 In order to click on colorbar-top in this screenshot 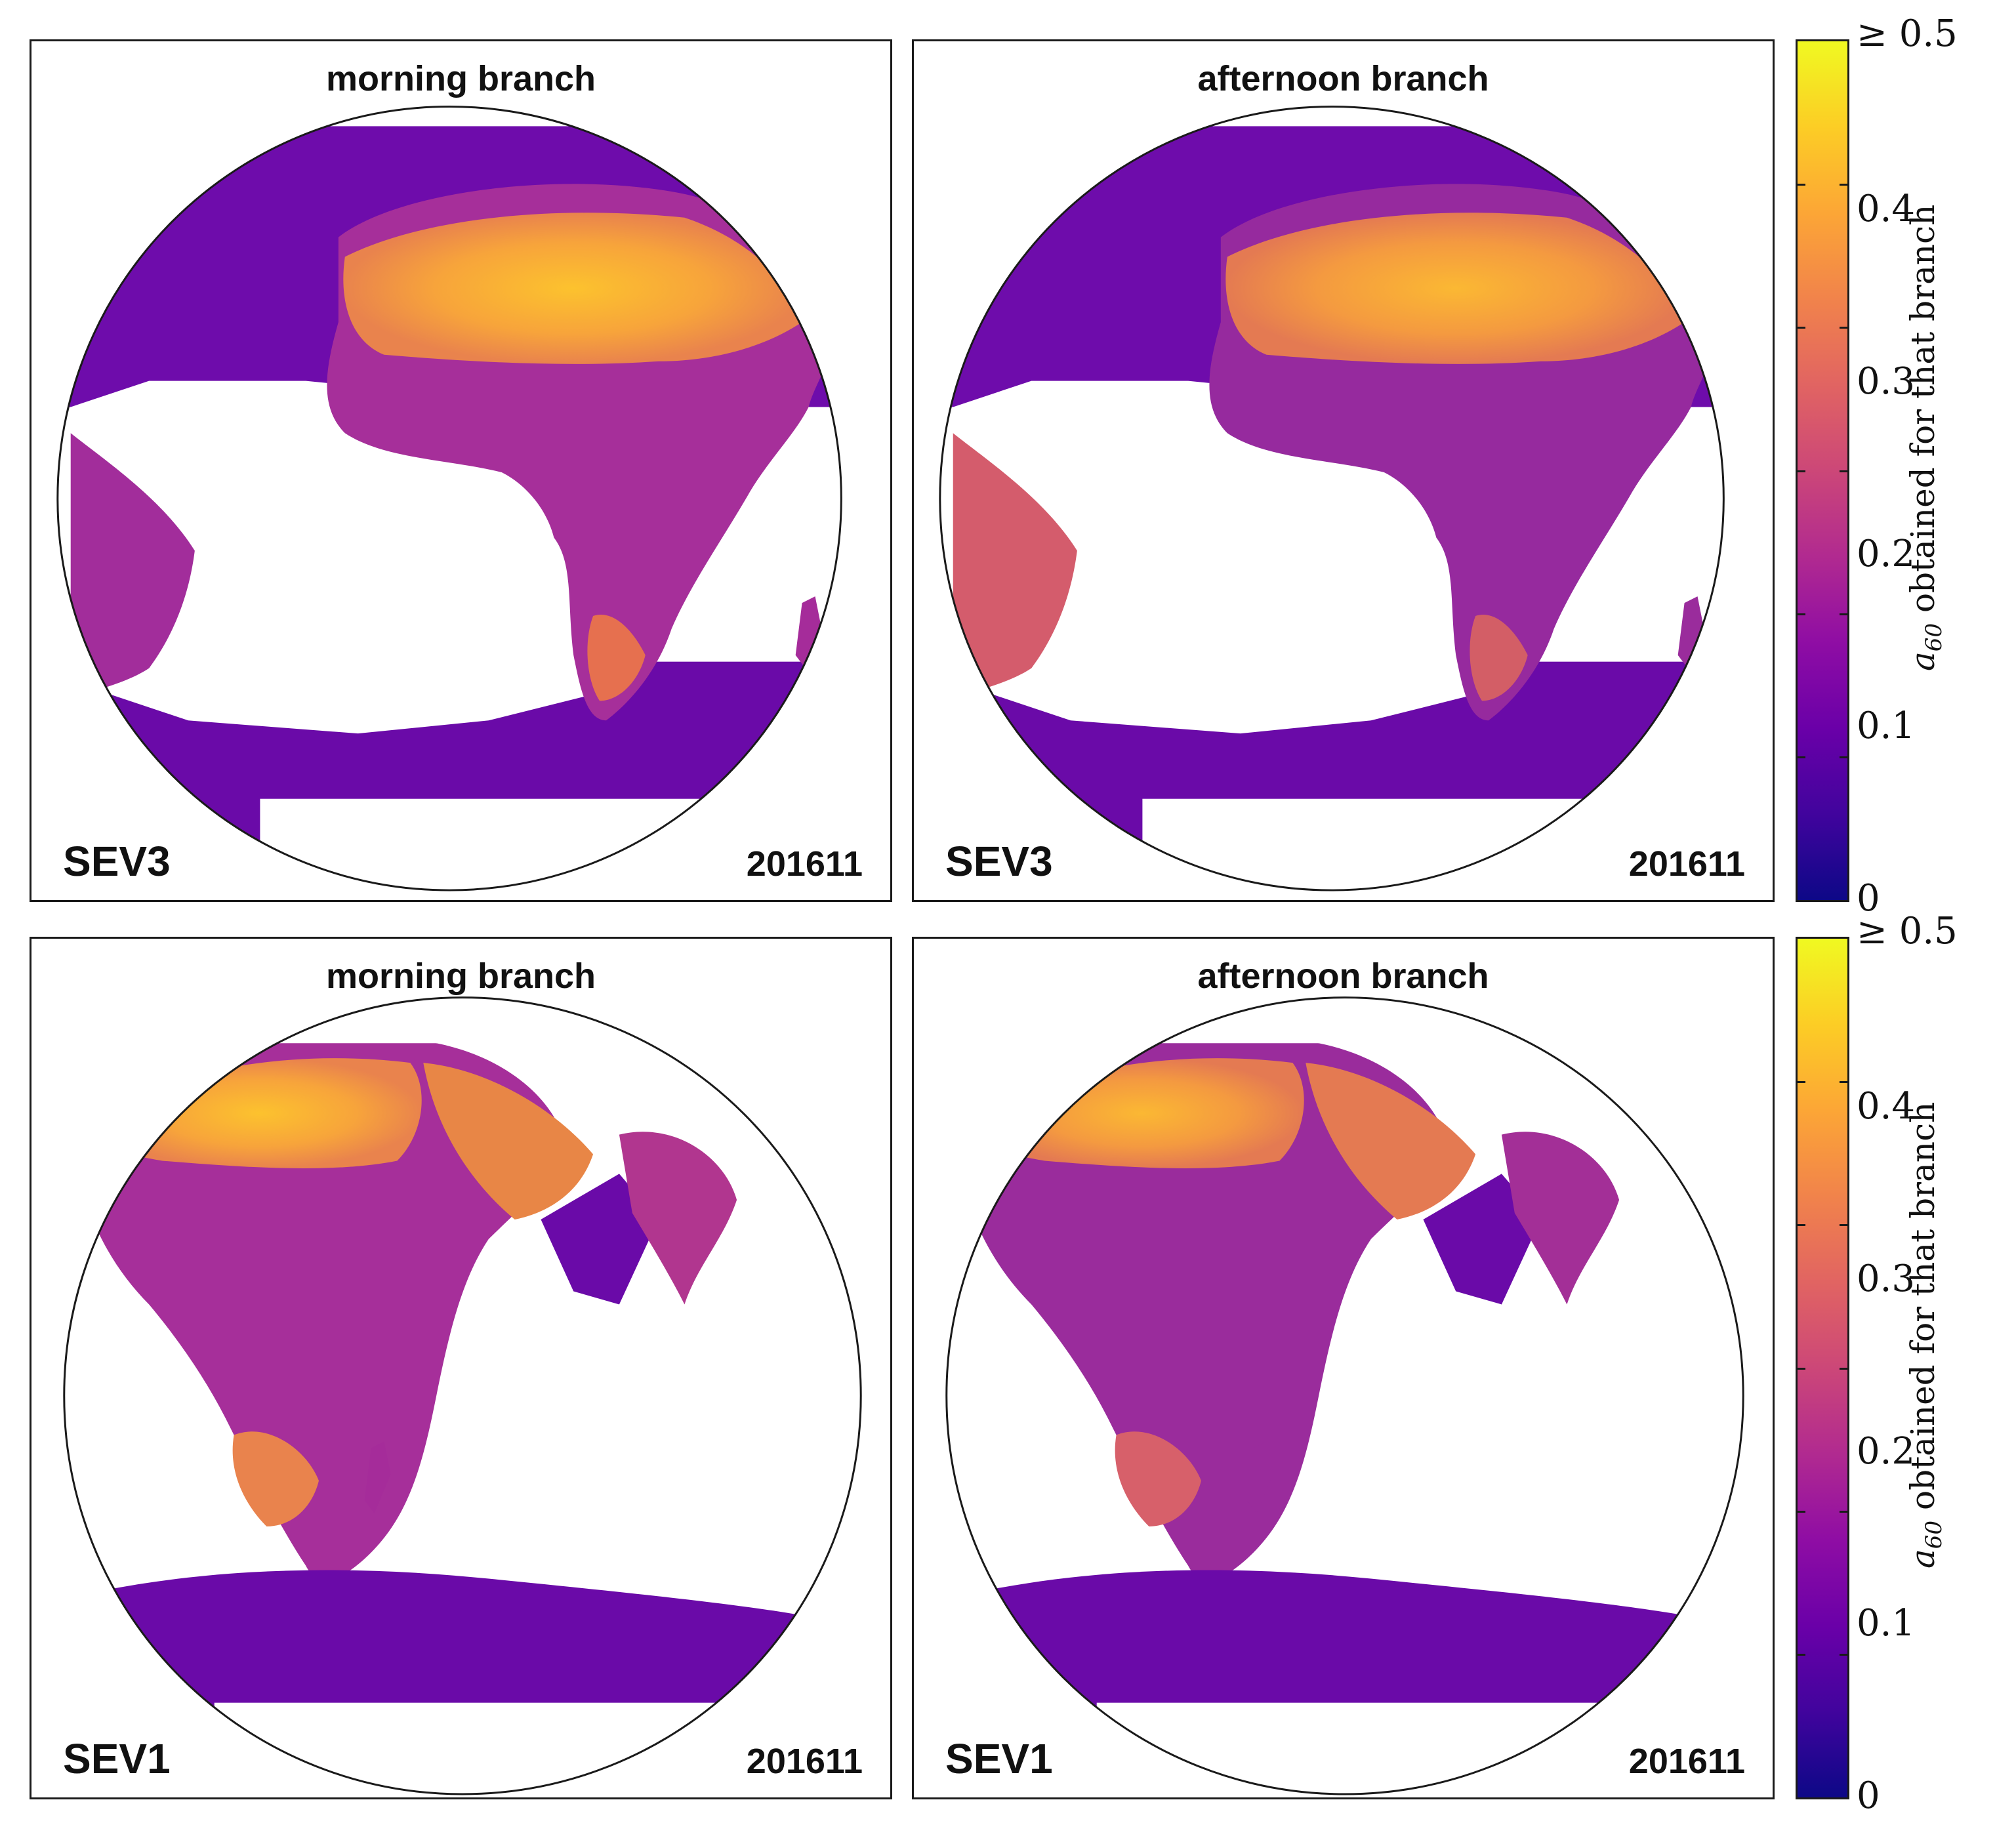, I will do `click(1822, 471)`.